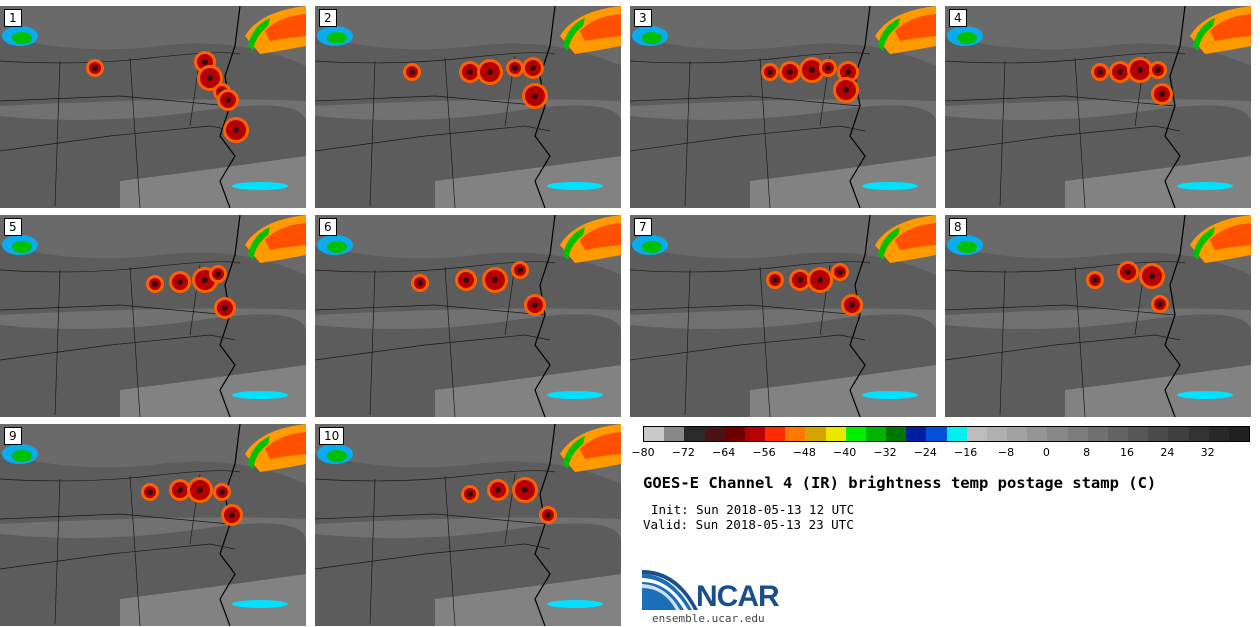 The width and height of the screenshot is (1260, 627). Describe the element at coordinates (764, 452) in the screenshot. I see `colorbar-tick-label: −56` at that location.